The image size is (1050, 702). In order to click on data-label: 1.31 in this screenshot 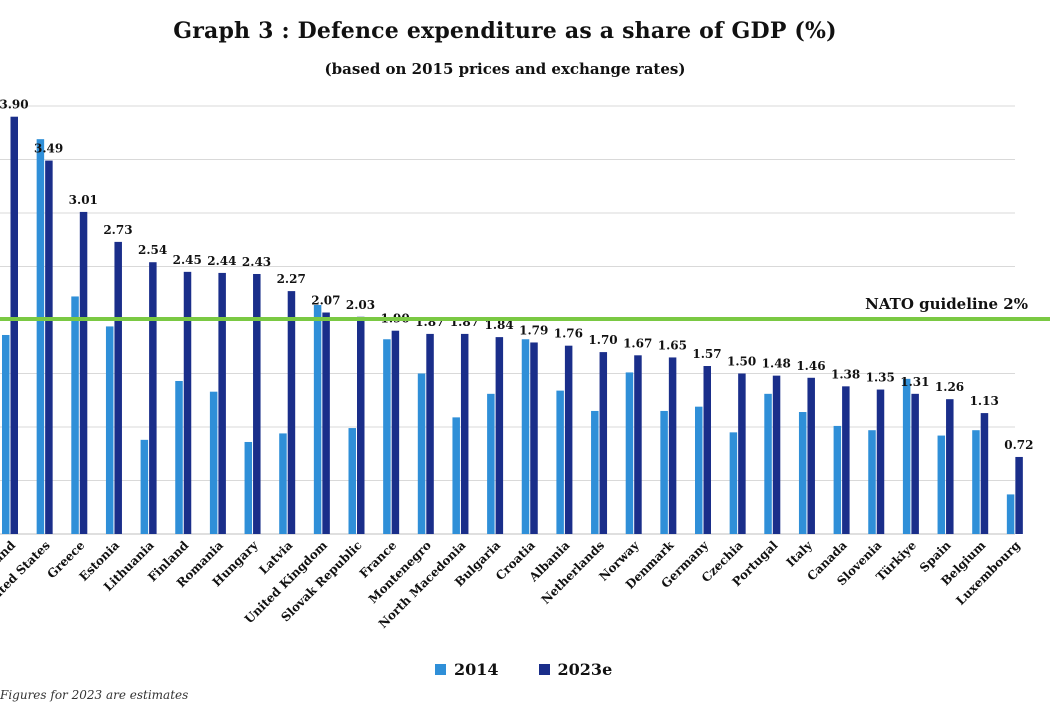, I will do `click(914, 382)`.